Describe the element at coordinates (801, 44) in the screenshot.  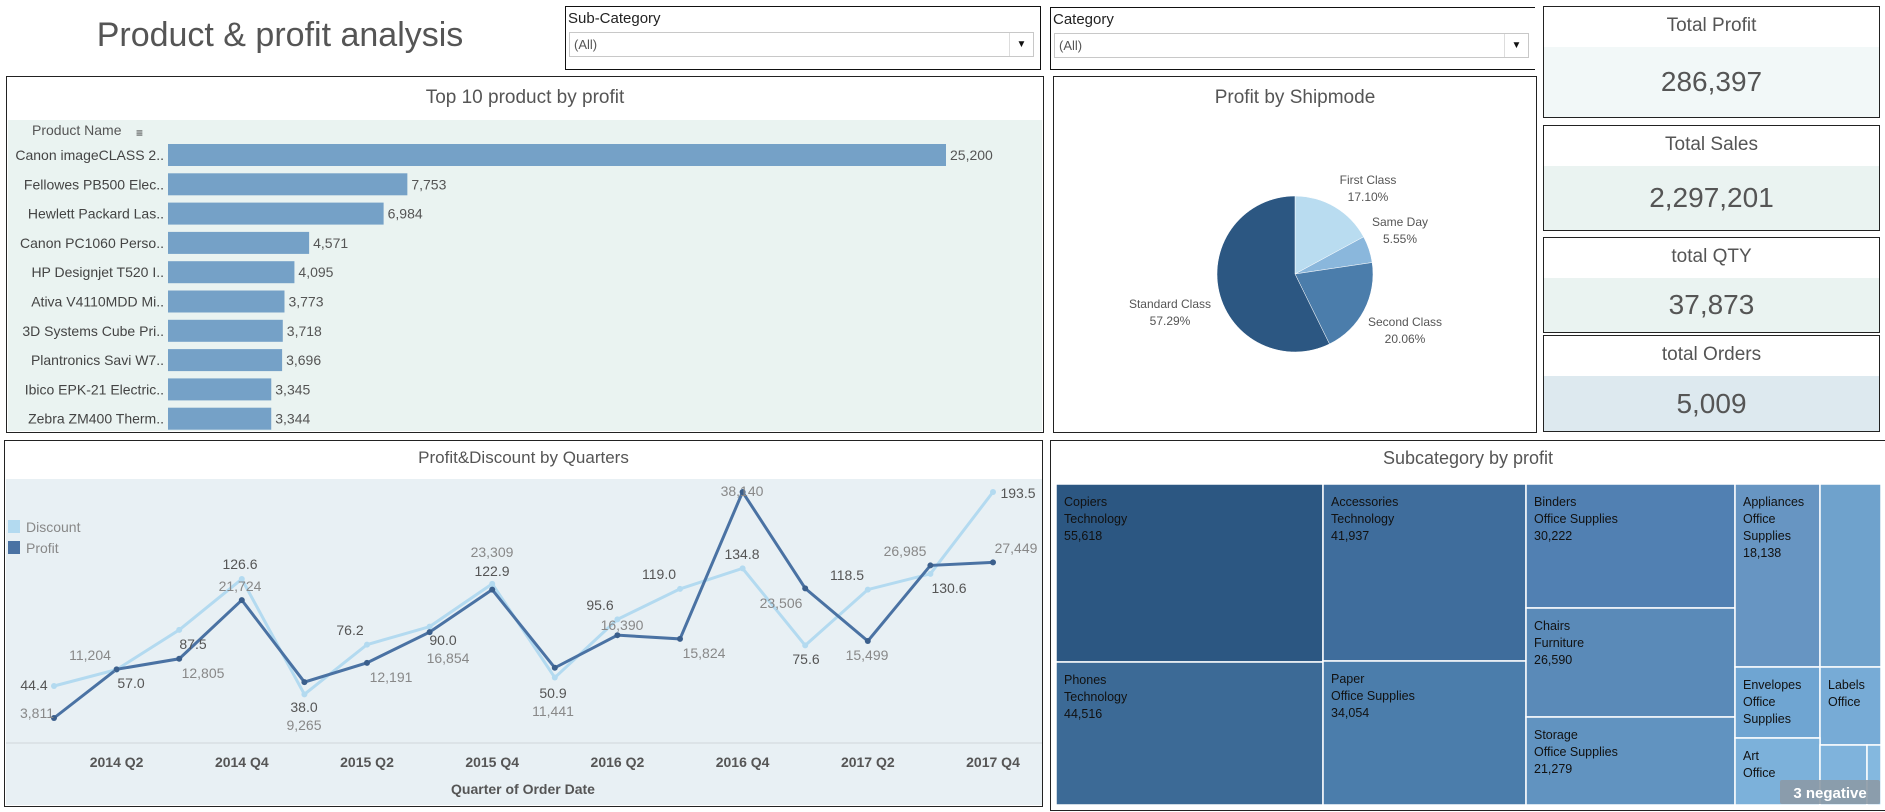
I see `sub-category-dropdown: (All) ▼` at that location.